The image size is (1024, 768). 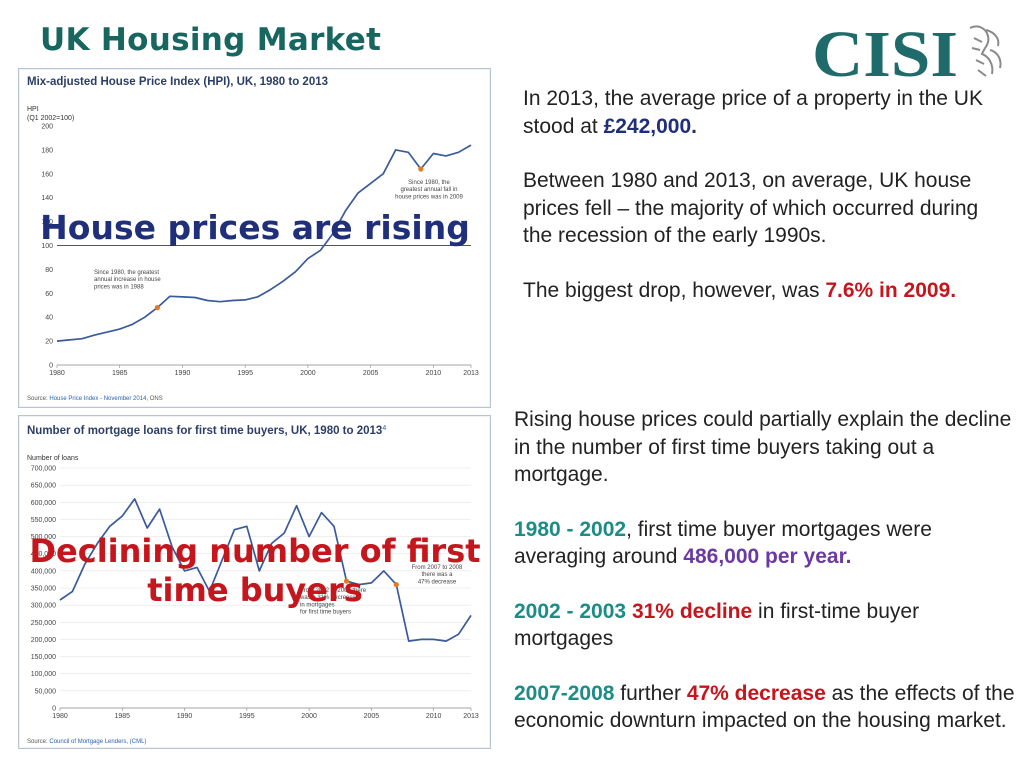 What do you see at coordinates (437, 568) in the screenshot?
I see `loans-annotation-line: From 2007 to 2008` at bounding box center [437, 568].